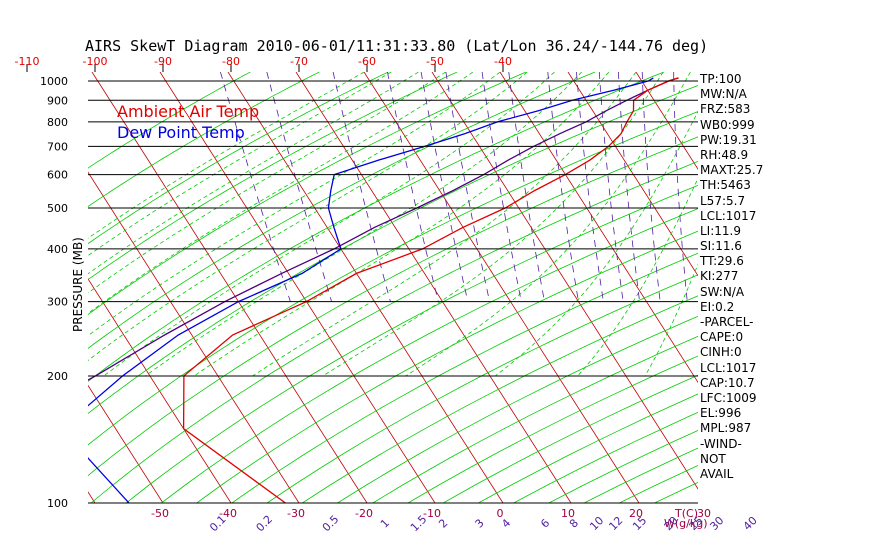 This screenshot has height=560, width=870. I want to click on chart-legend: Ambient Air Temp Dew Point Temp, so click(188, 122).